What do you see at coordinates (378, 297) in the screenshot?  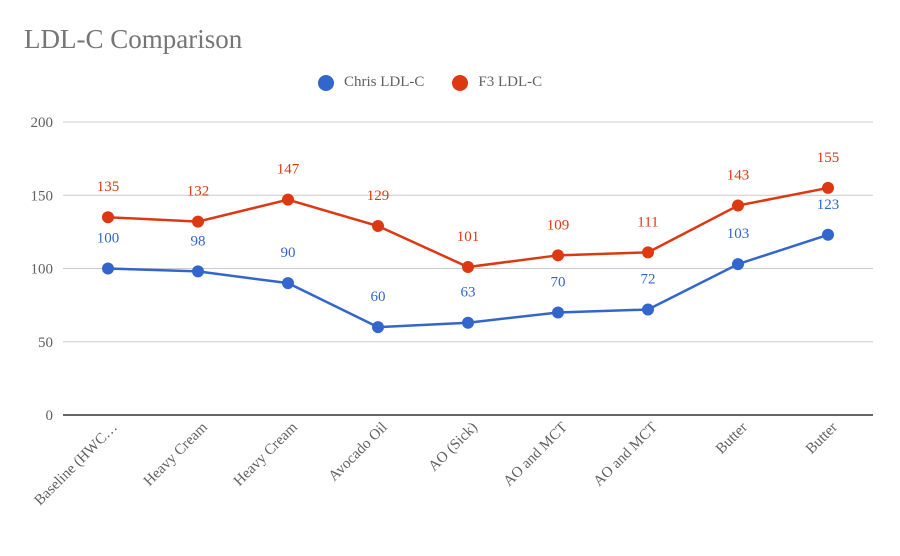 I see `data-label: 60` at bounding box center [378, 297].